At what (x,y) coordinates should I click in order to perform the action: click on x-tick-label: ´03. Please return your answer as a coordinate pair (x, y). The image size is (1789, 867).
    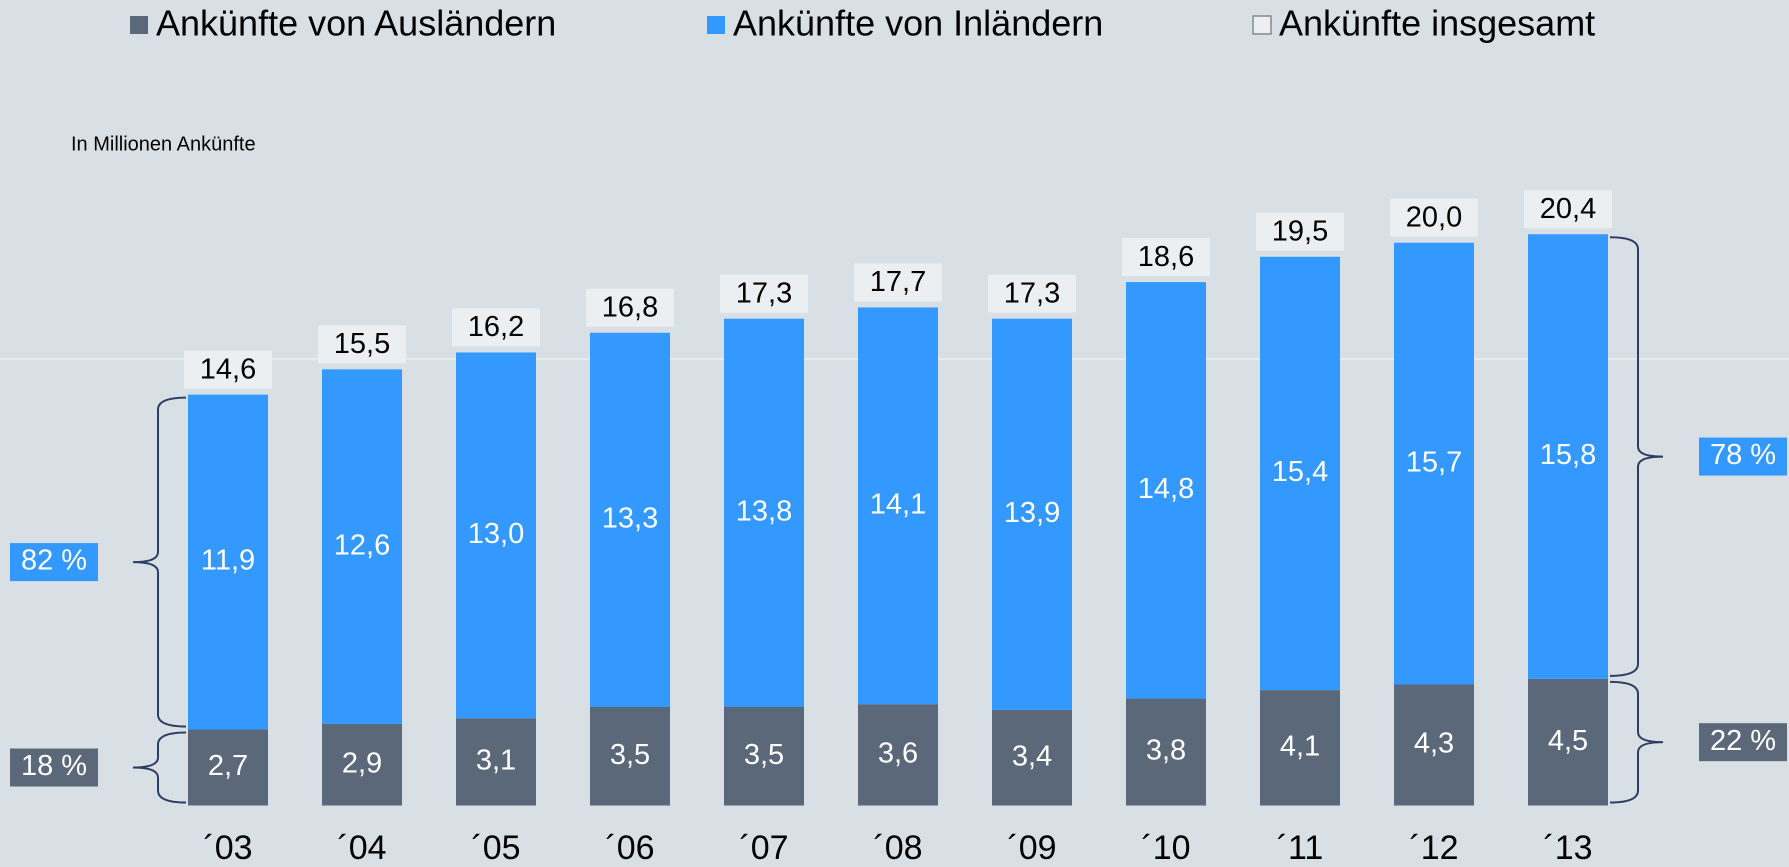
    Looking at the image, I should click on (227, 848).